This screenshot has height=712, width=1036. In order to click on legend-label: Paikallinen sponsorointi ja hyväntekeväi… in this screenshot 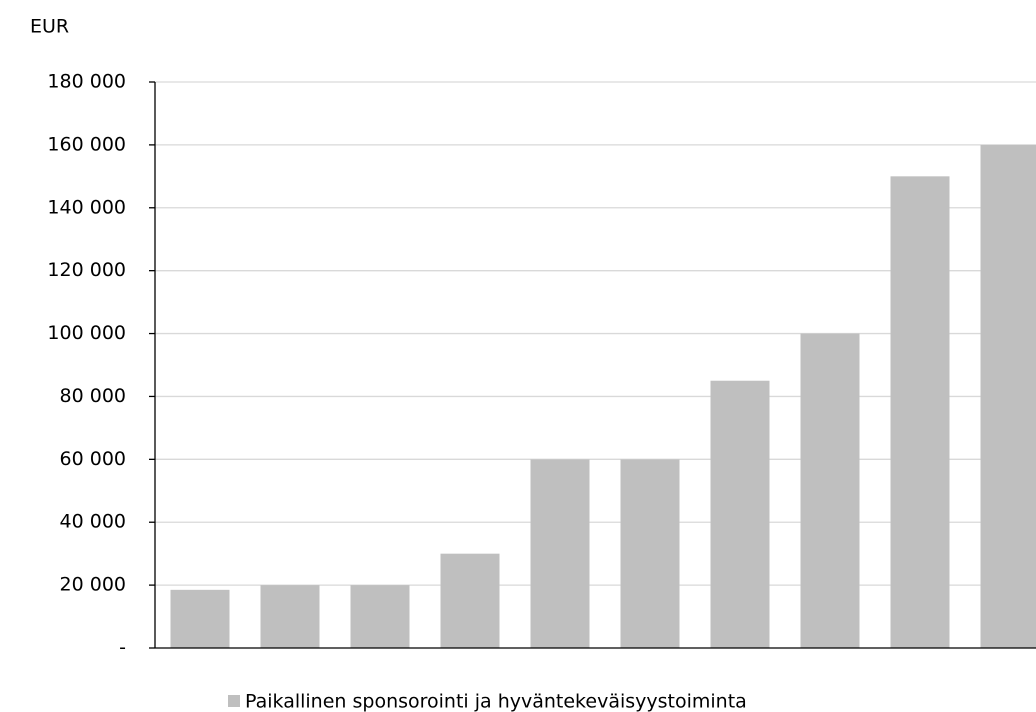, I will do `click(496, 701)`.